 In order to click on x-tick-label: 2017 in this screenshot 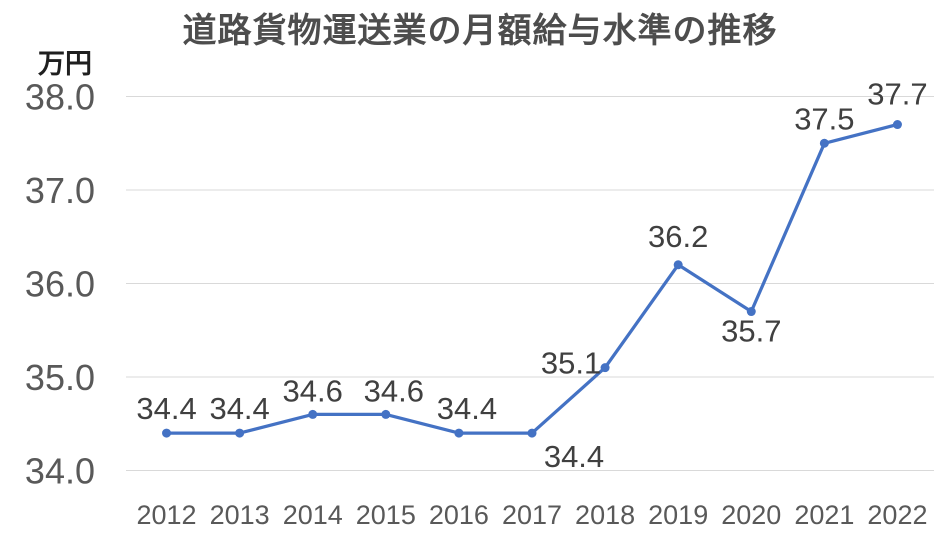, I will do `click(532, 515)`.